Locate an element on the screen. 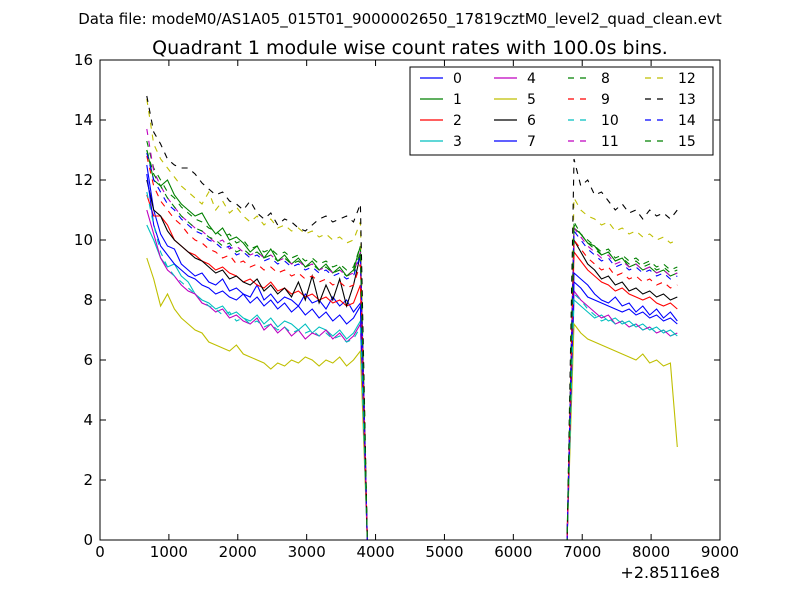 Image resolution: width=800 pixels, height=604 pixels. x-tick-label: 9000 is located at coordinates (720, 552).